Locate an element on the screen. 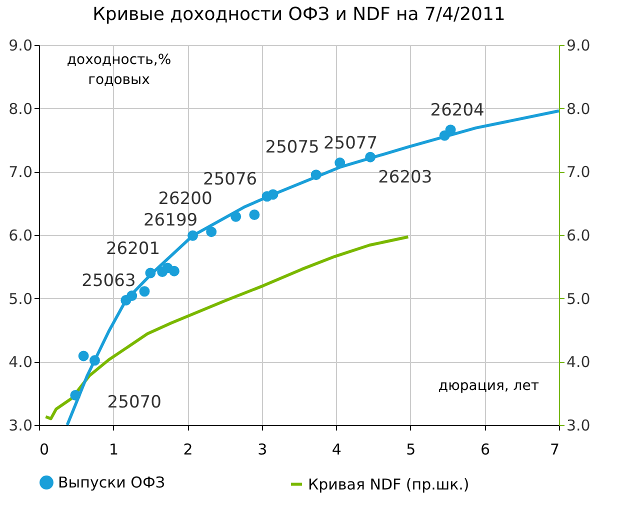  y-tick-label: 8.0 is located at coordinates (20, 109).